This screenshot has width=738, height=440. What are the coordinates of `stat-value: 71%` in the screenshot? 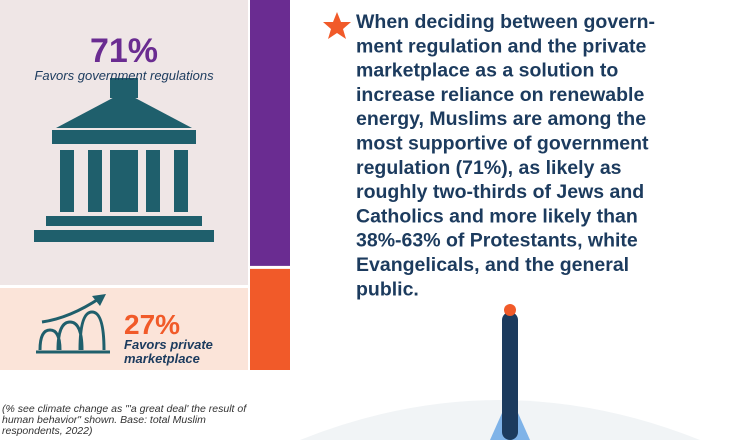 It's located at (124, 51).